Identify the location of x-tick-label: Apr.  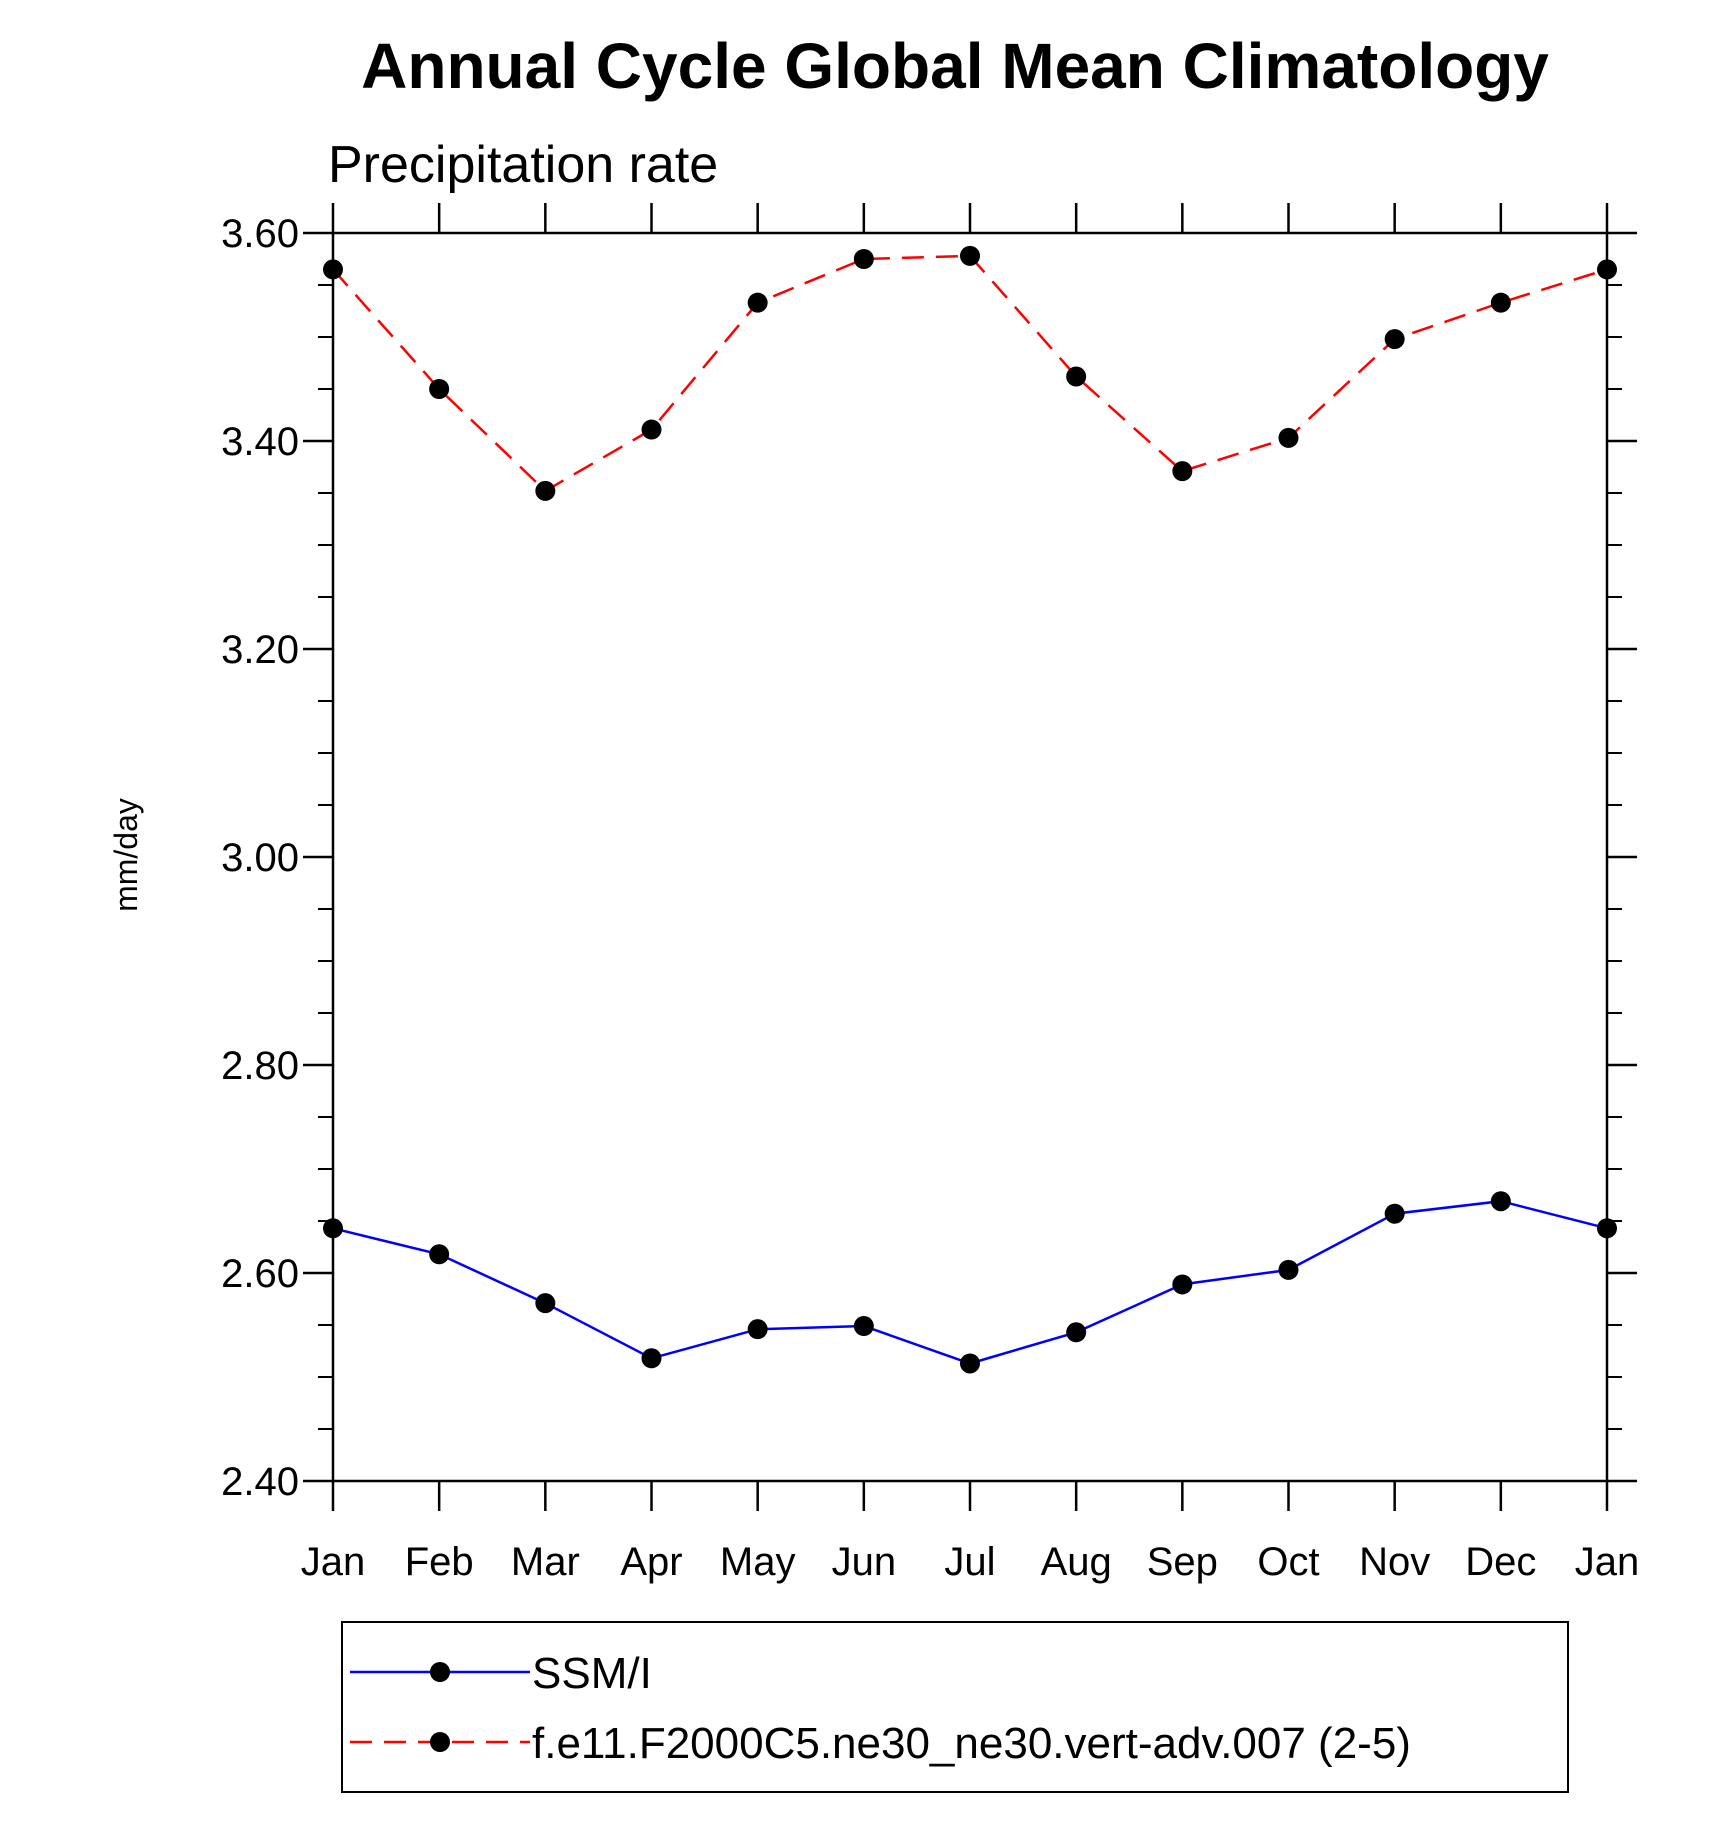
(651, 1562).